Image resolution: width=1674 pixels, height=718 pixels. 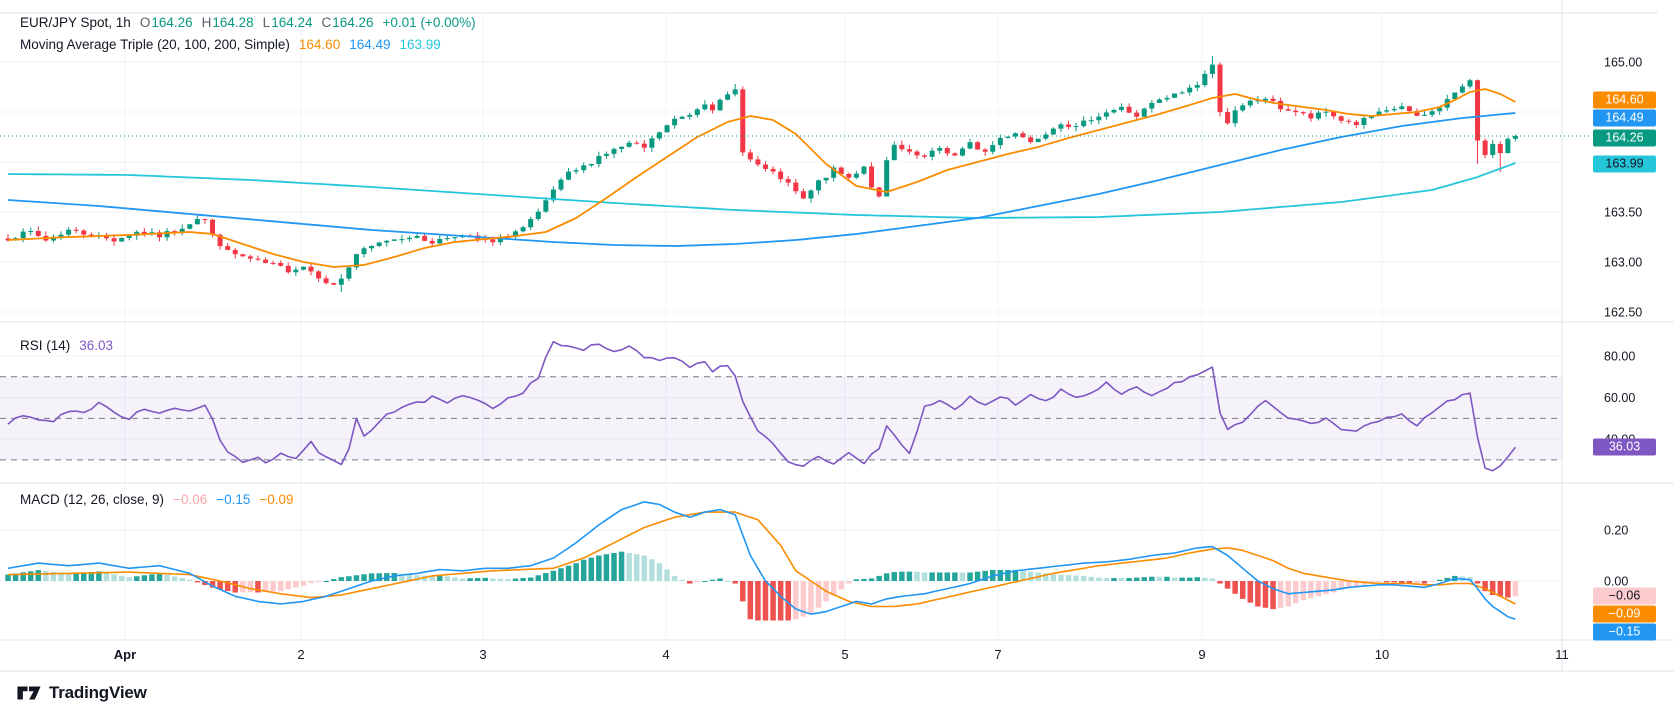 What do you see at coordinates (1624, 138) in the screenshot?
I see `last-price-badge: 164.26` at bounding box center [1624, 138].